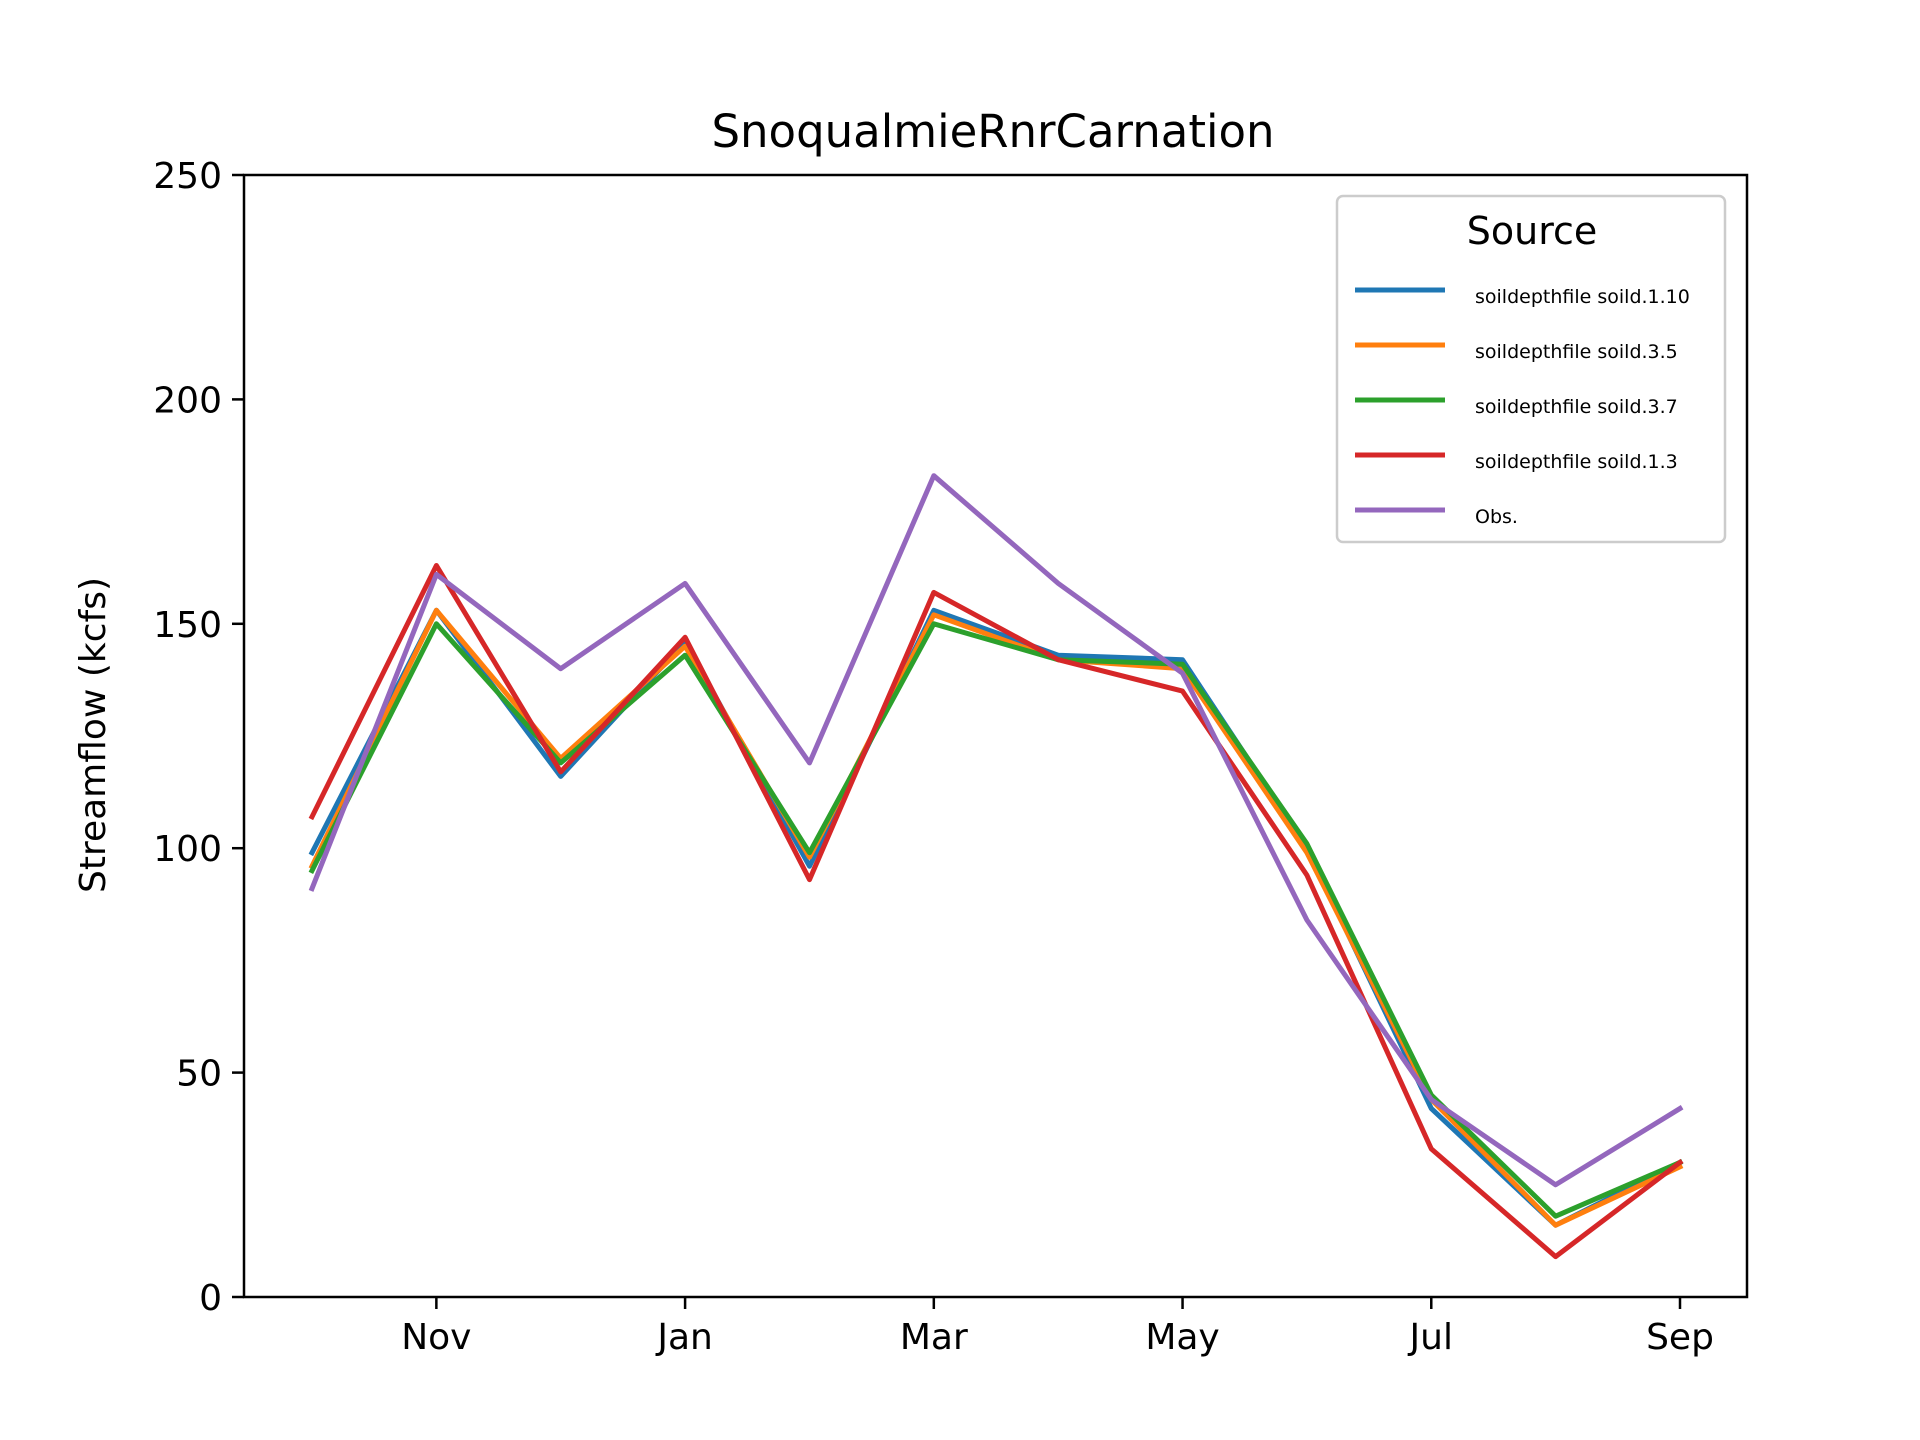  Describe the element at coordinates (684, 1337) in the screenshot. I see `x-tick-label: Jan` at that location.